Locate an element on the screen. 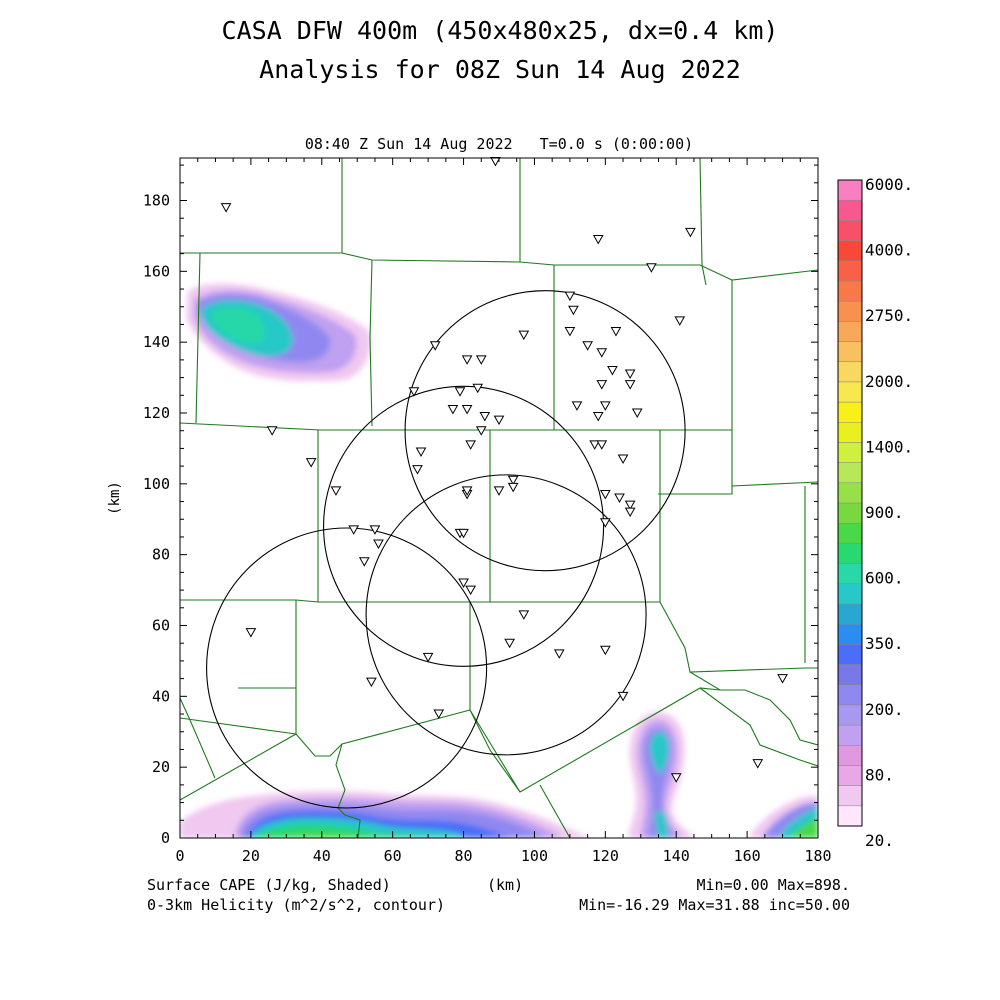 This screenshot has width=1000, height=1000. x-tick-label: 180 is located at coordinates (817, 856).